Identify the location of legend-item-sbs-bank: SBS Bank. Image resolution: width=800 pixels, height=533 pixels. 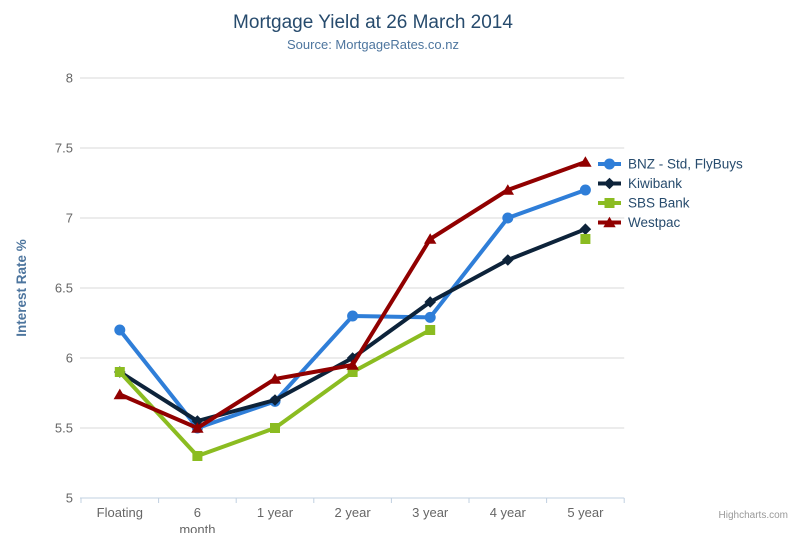
(644, 203).